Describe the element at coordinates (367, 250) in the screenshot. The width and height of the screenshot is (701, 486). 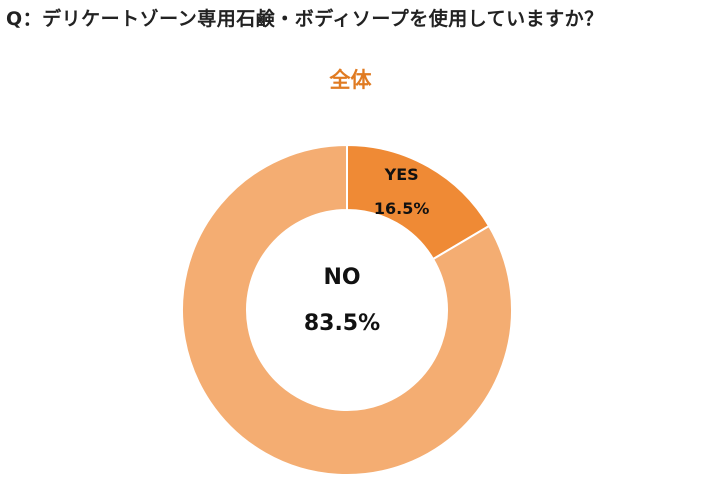
I see `donut-labels: YES 16.5% NO 83.5%` at that location.